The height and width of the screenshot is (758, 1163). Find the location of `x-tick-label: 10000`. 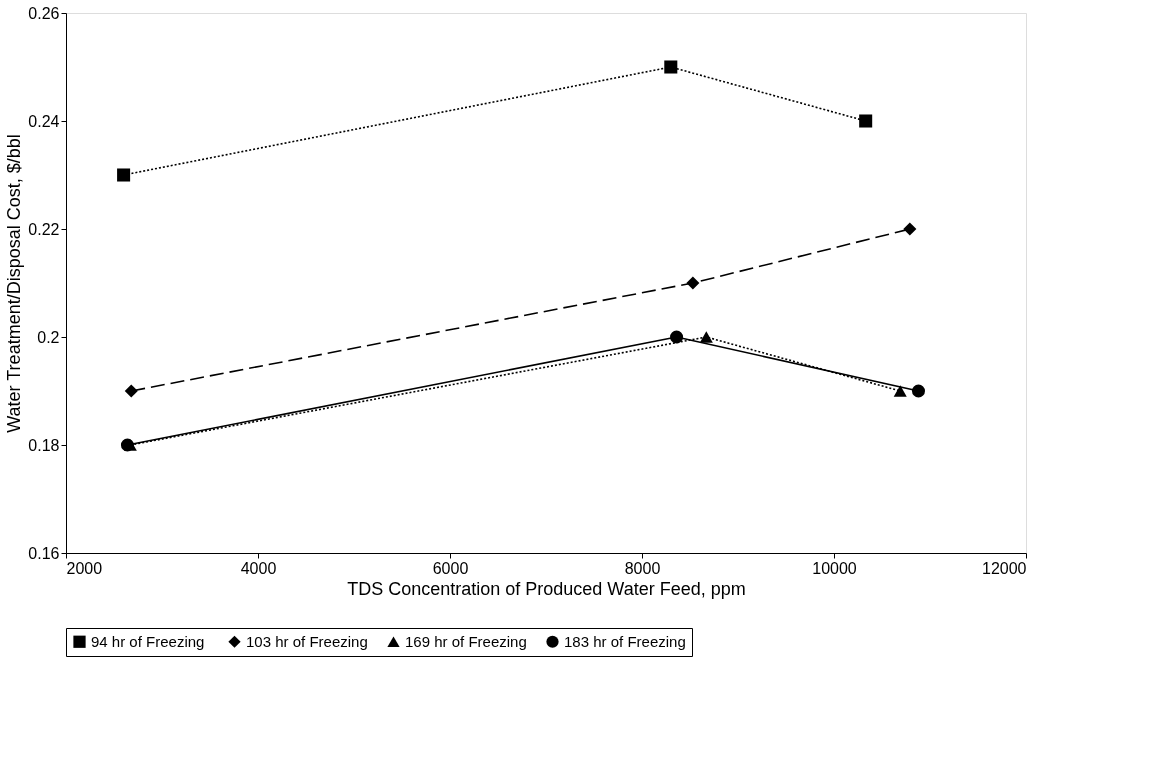

x-tick-label: 10000 is located at coordinates (834, 568).